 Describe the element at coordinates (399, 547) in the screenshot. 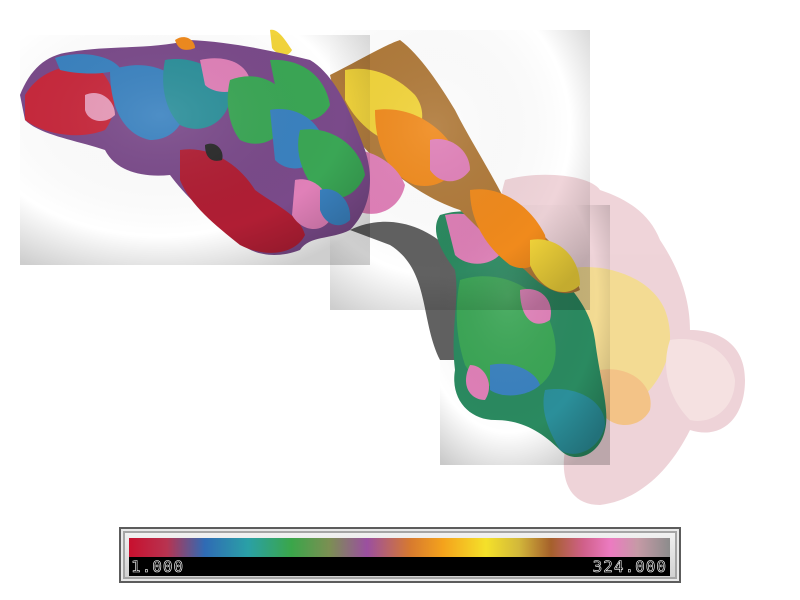

I see `colorbar-gradient` at that location.